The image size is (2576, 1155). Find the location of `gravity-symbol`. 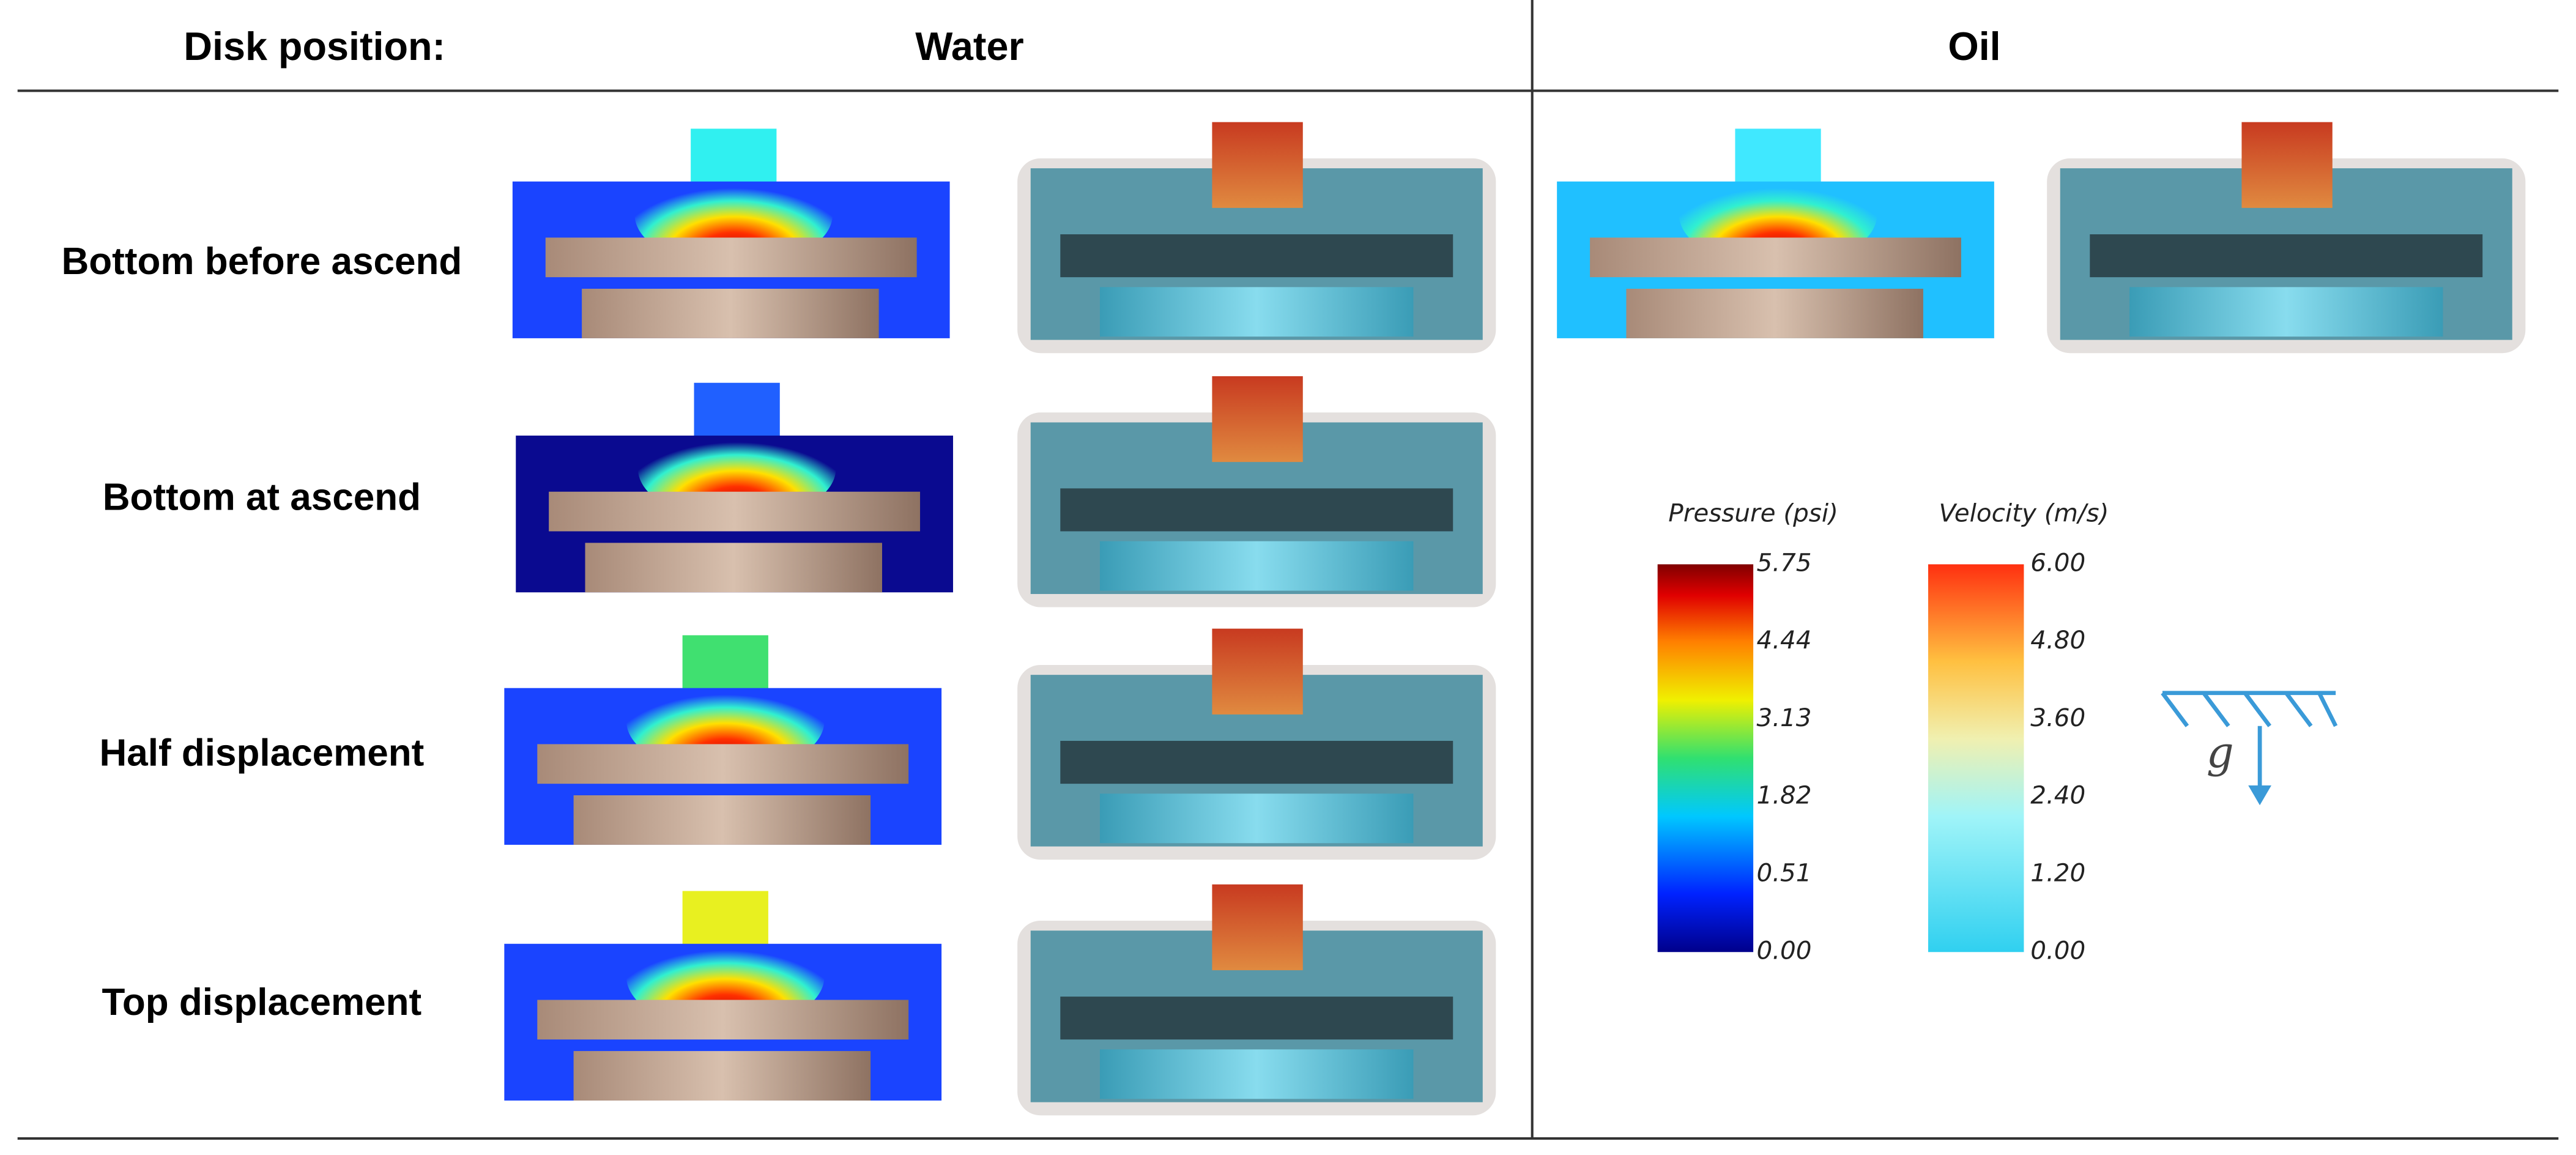

gravity-symbol is located at coordinates (2249, 748).